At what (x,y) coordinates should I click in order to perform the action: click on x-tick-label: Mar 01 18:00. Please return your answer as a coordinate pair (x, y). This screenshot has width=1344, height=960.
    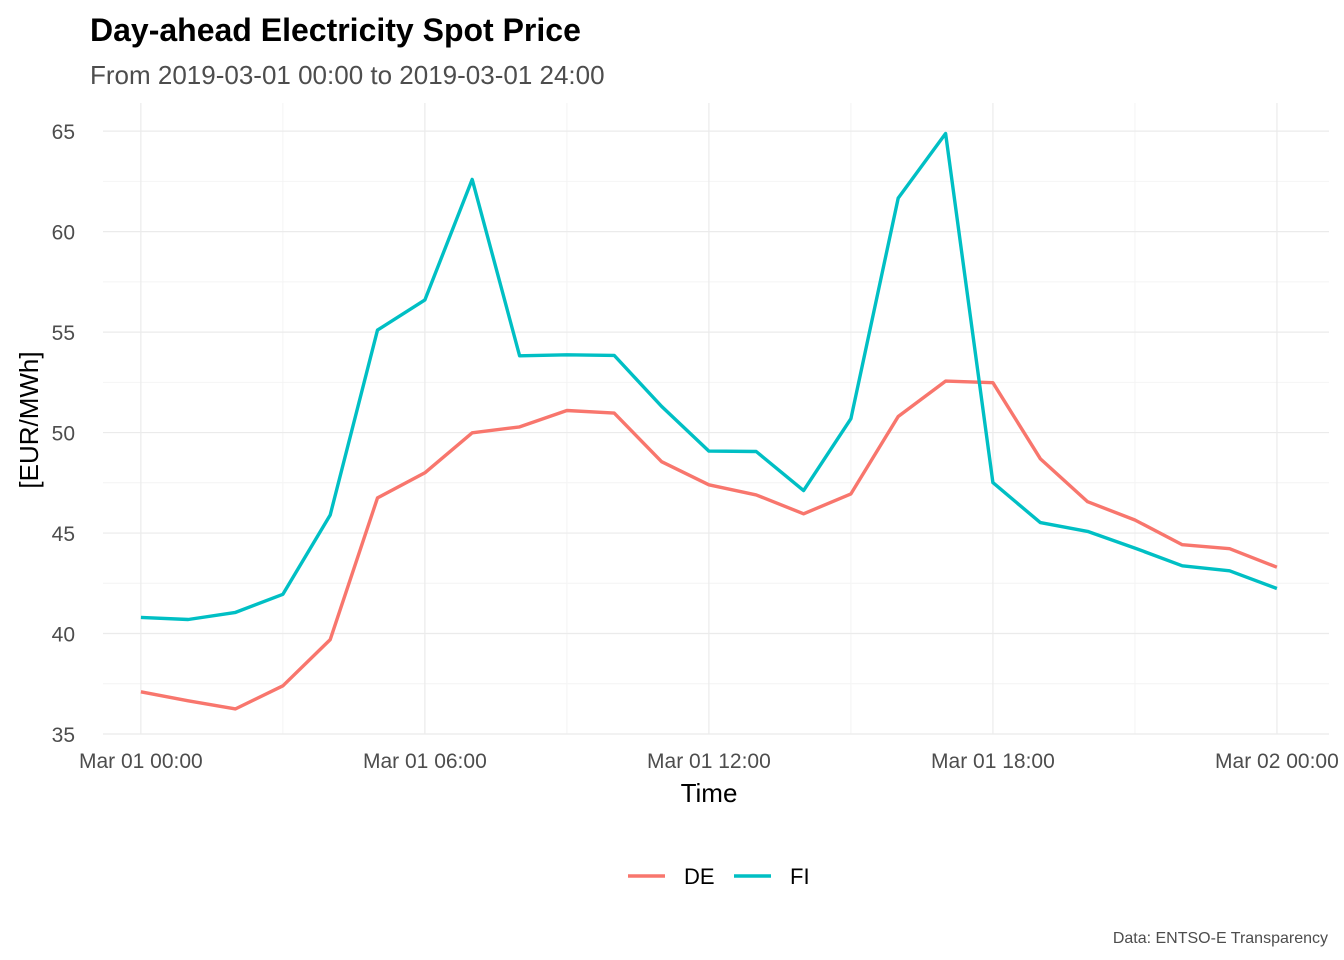
    Looking at the image, I should click on (993, 761).